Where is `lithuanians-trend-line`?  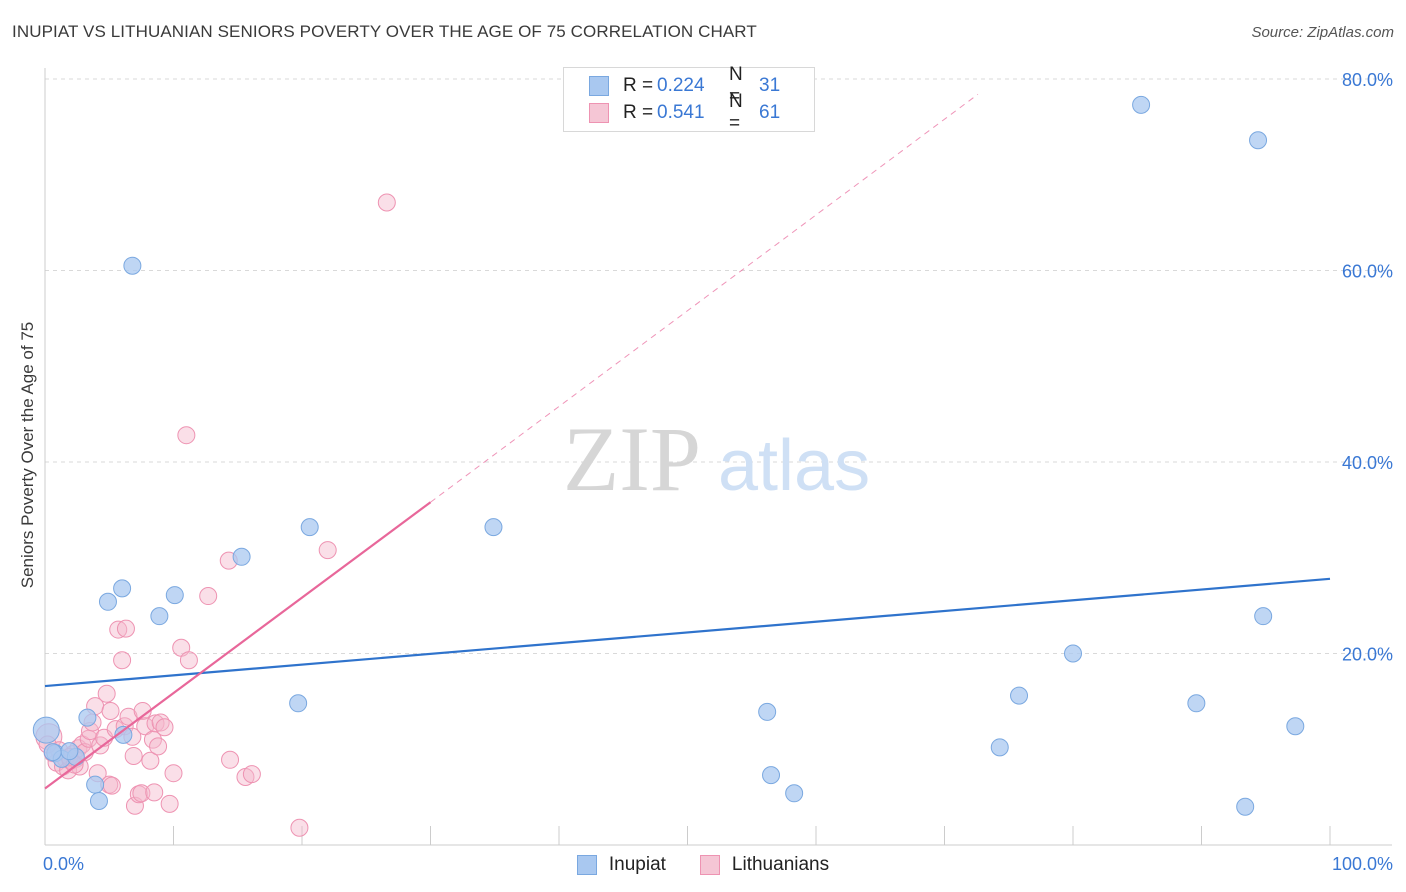 lithuanians-trend-line is located at coordinates (238, 645).